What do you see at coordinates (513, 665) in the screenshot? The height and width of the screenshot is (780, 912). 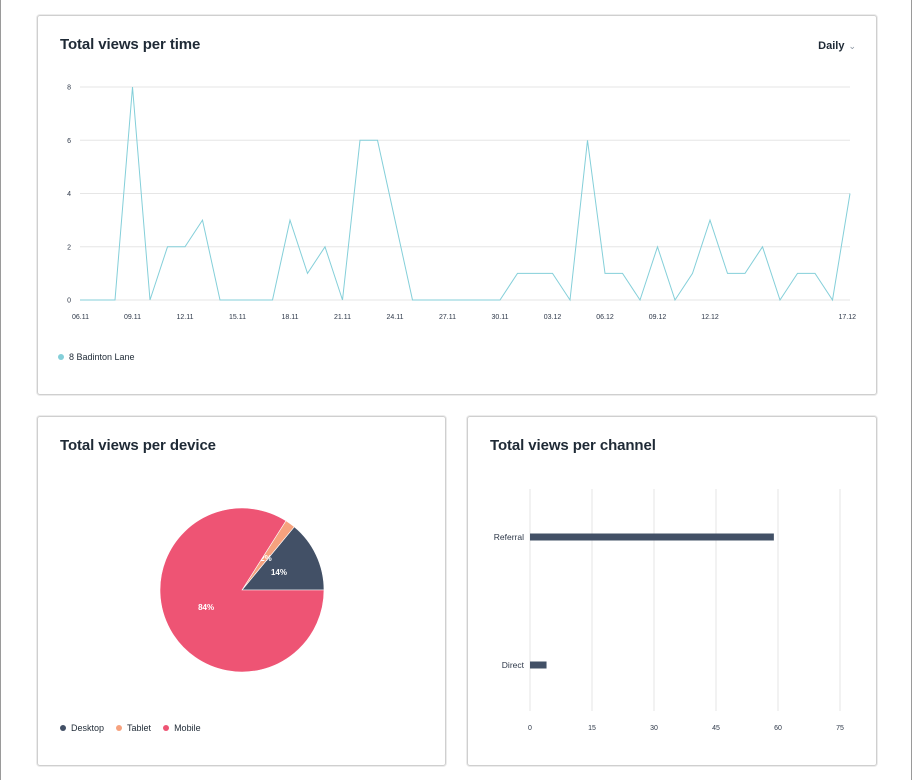 I see `y-category-label: Direct` at bounding box center [513, 665].